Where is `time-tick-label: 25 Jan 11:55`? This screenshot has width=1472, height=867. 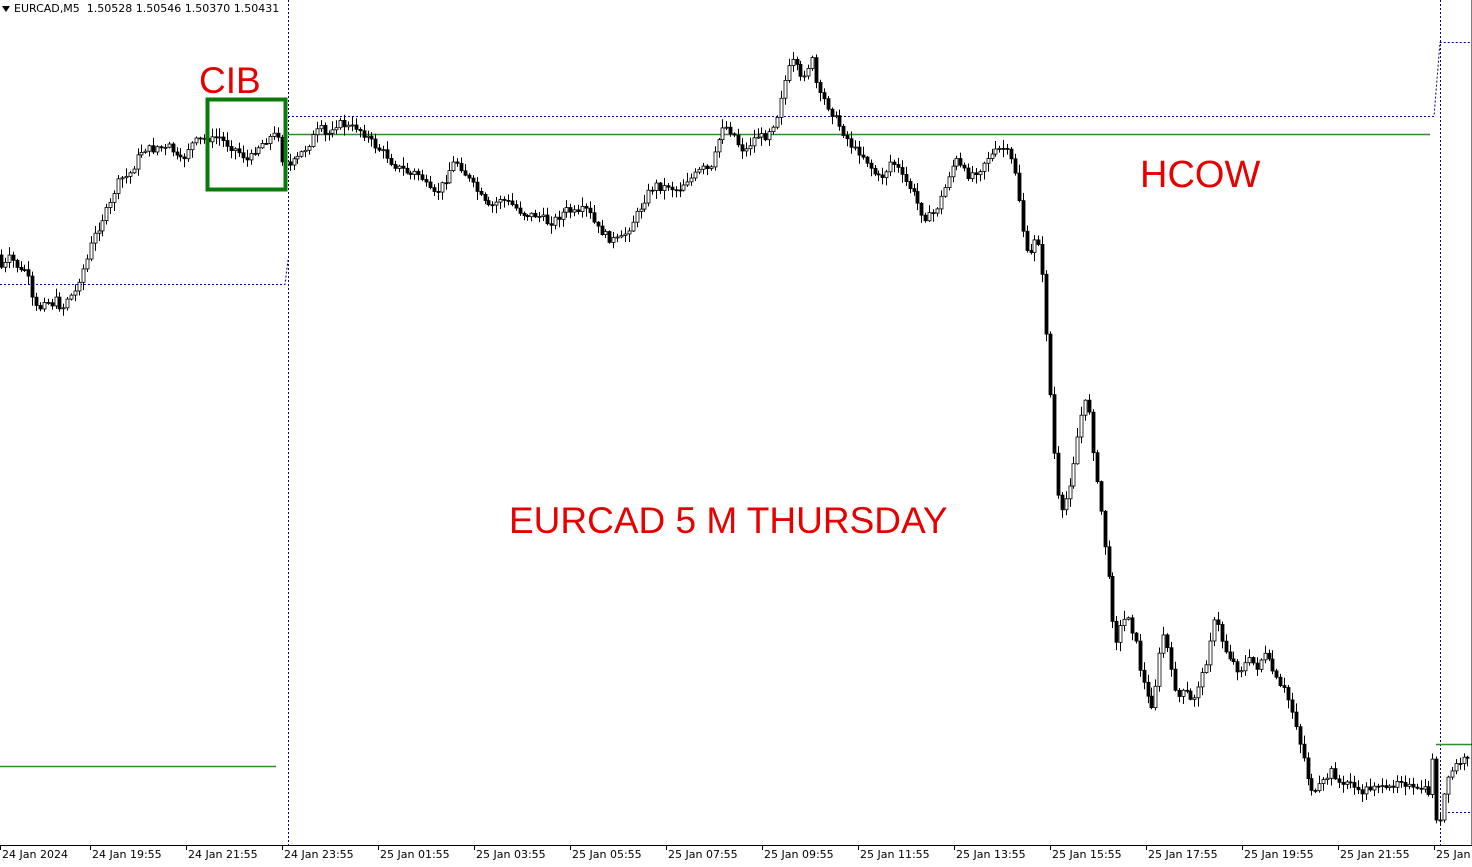
time-tick-label: 25 Jan 11:55 is located at coordinates (895, 854).